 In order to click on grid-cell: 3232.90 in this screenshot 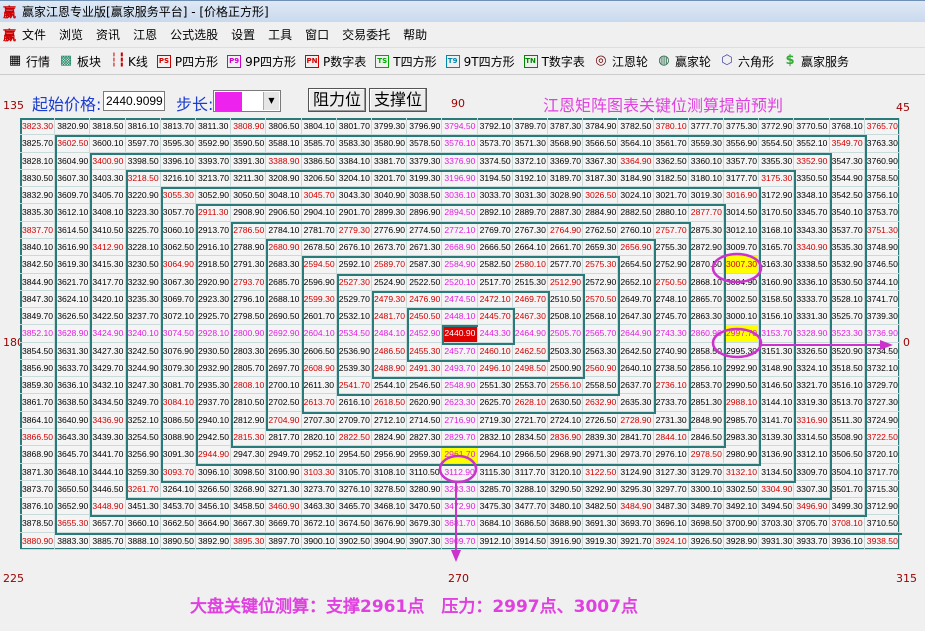, I will do `click(143, 282)`.